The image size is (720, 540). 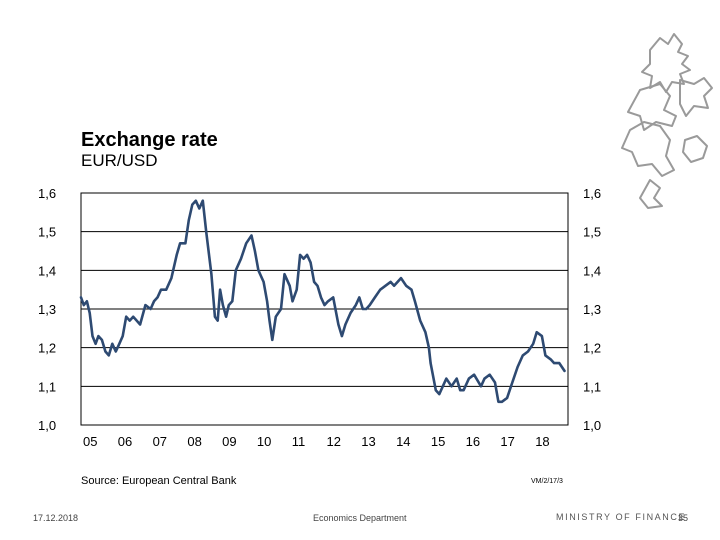 I want to click on y-tick-label-right: 1,6, so click(x=592, y=193).